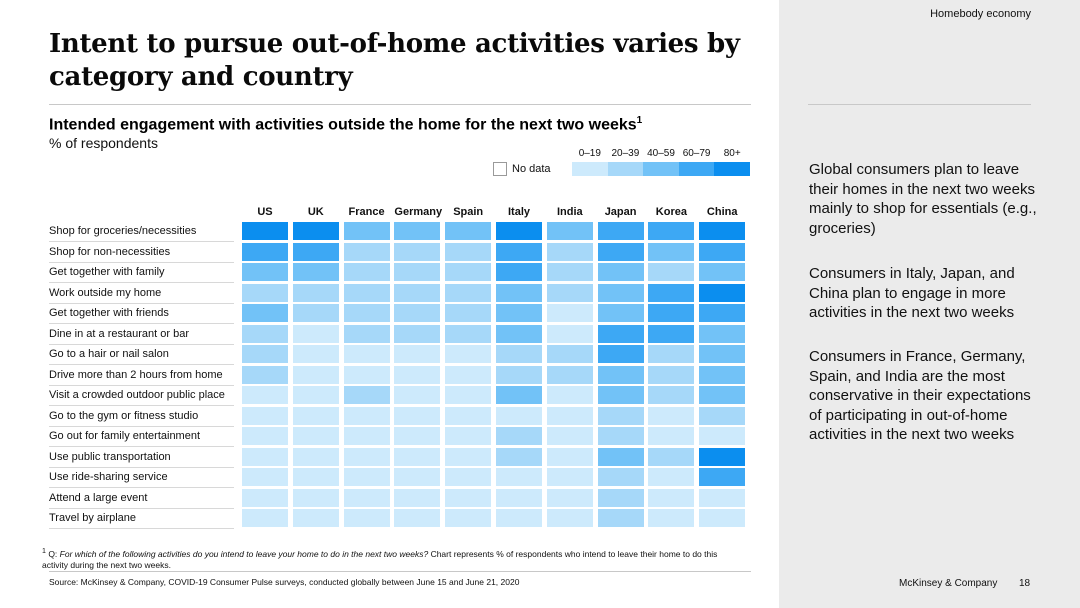 This screenshot has height=608, width=1080. What do you see at coordinates (141, 416) in the screenshot?
I see `row-label: Go to the gym or fitness studio` at bounding box center [141, 416].